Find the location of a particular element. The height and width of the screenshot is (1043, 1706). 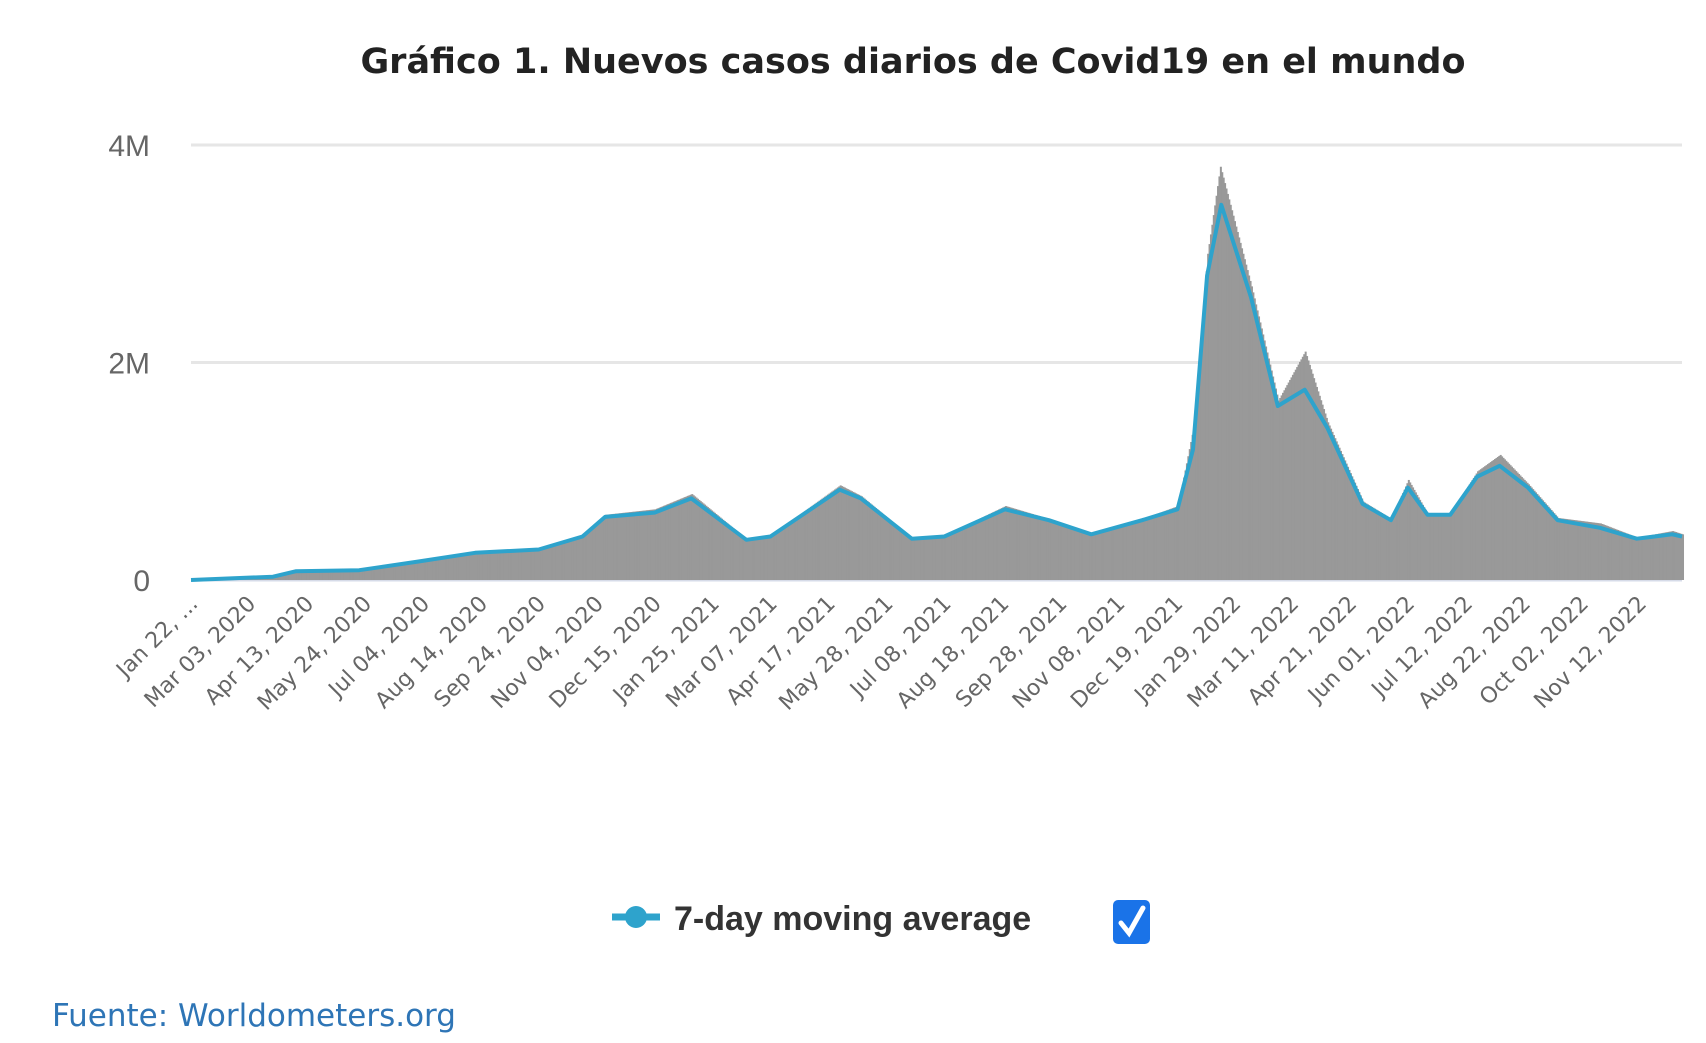

legend-checkbox is located at coordinates (1131, 922).